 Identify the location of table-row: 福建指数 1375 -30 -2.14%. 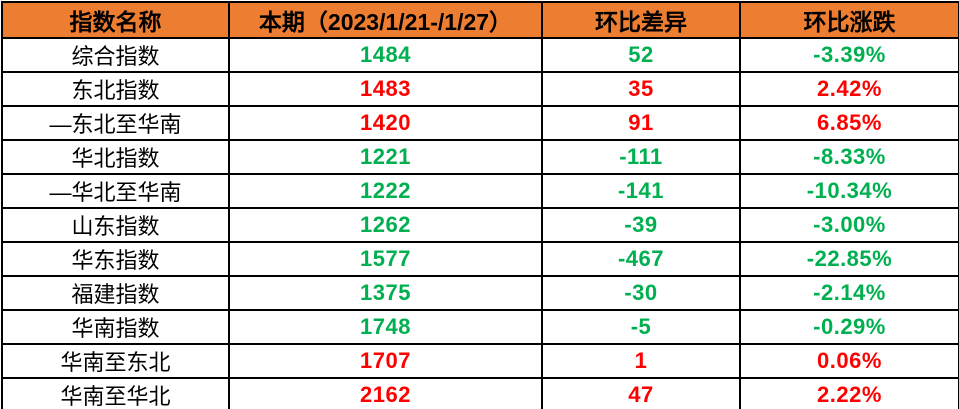
(480, 293).